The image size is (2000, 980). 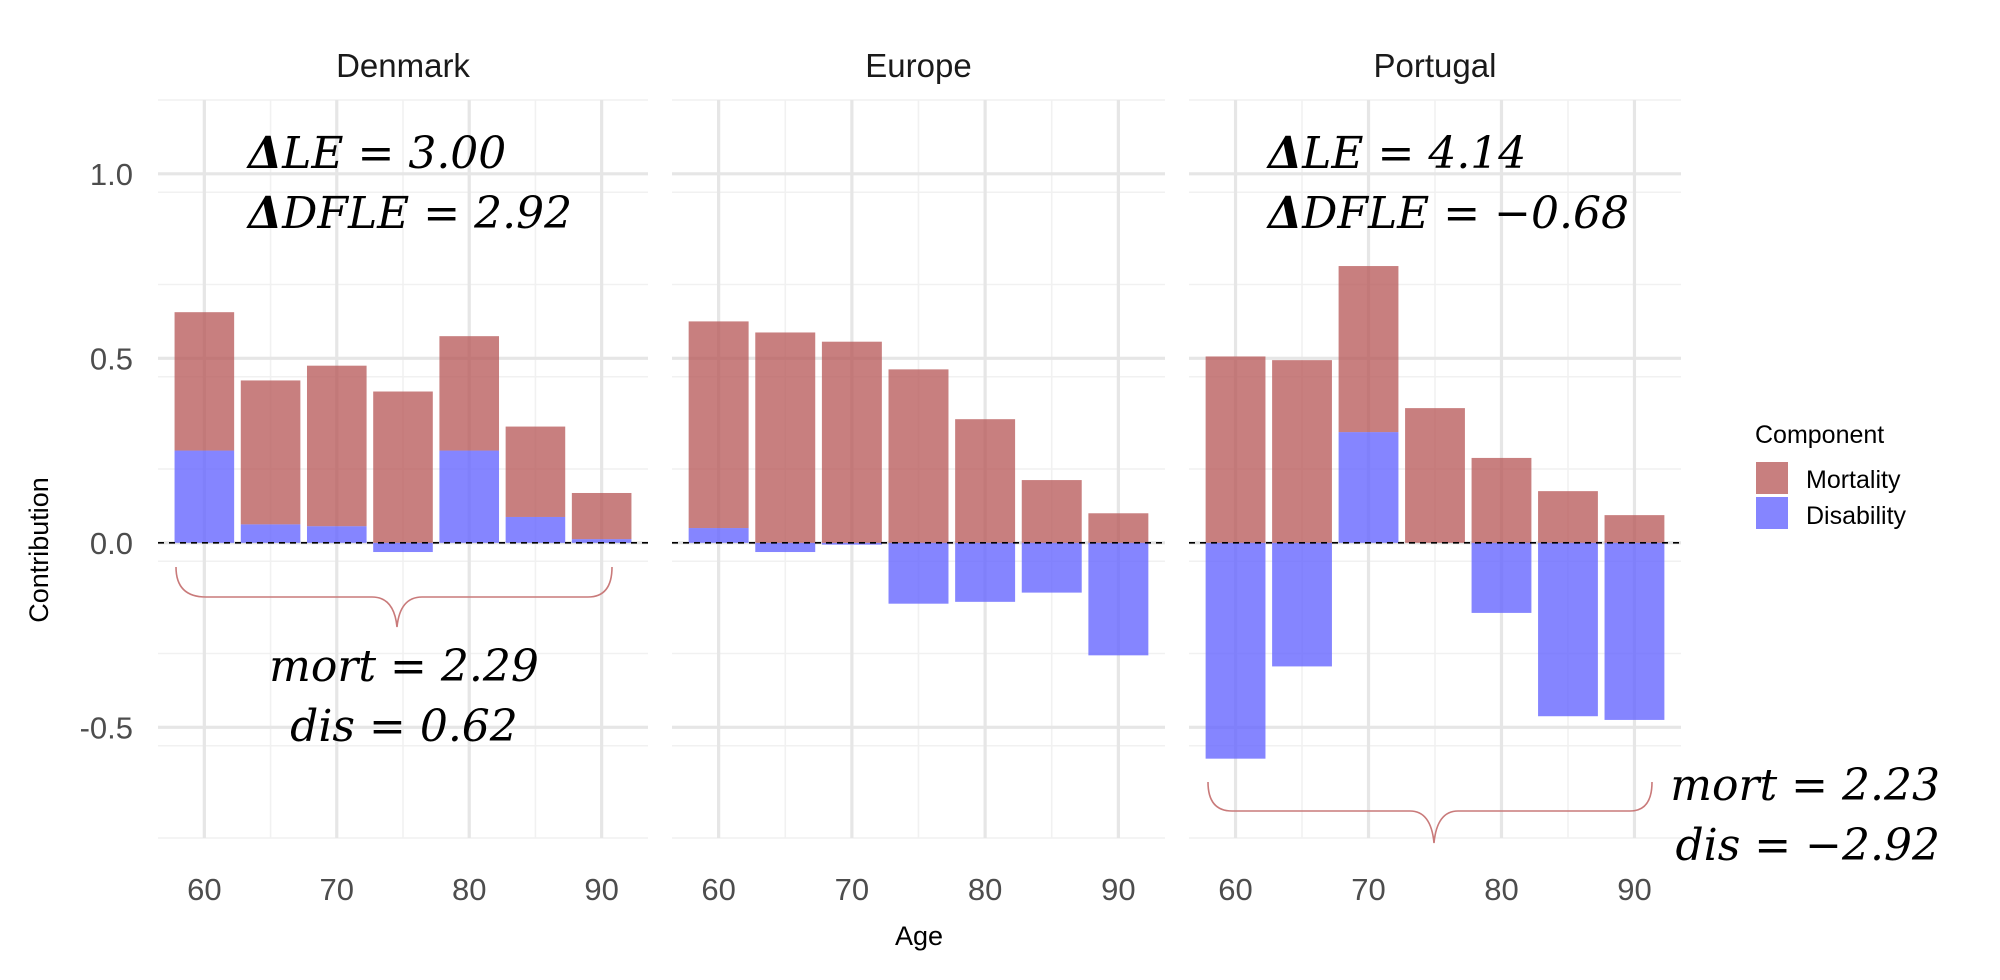 What do you see at coordinates (1853, 480) in the screenshot?
I see `legend-label-mortality: Mortality` at bounding box center [1853, 480].